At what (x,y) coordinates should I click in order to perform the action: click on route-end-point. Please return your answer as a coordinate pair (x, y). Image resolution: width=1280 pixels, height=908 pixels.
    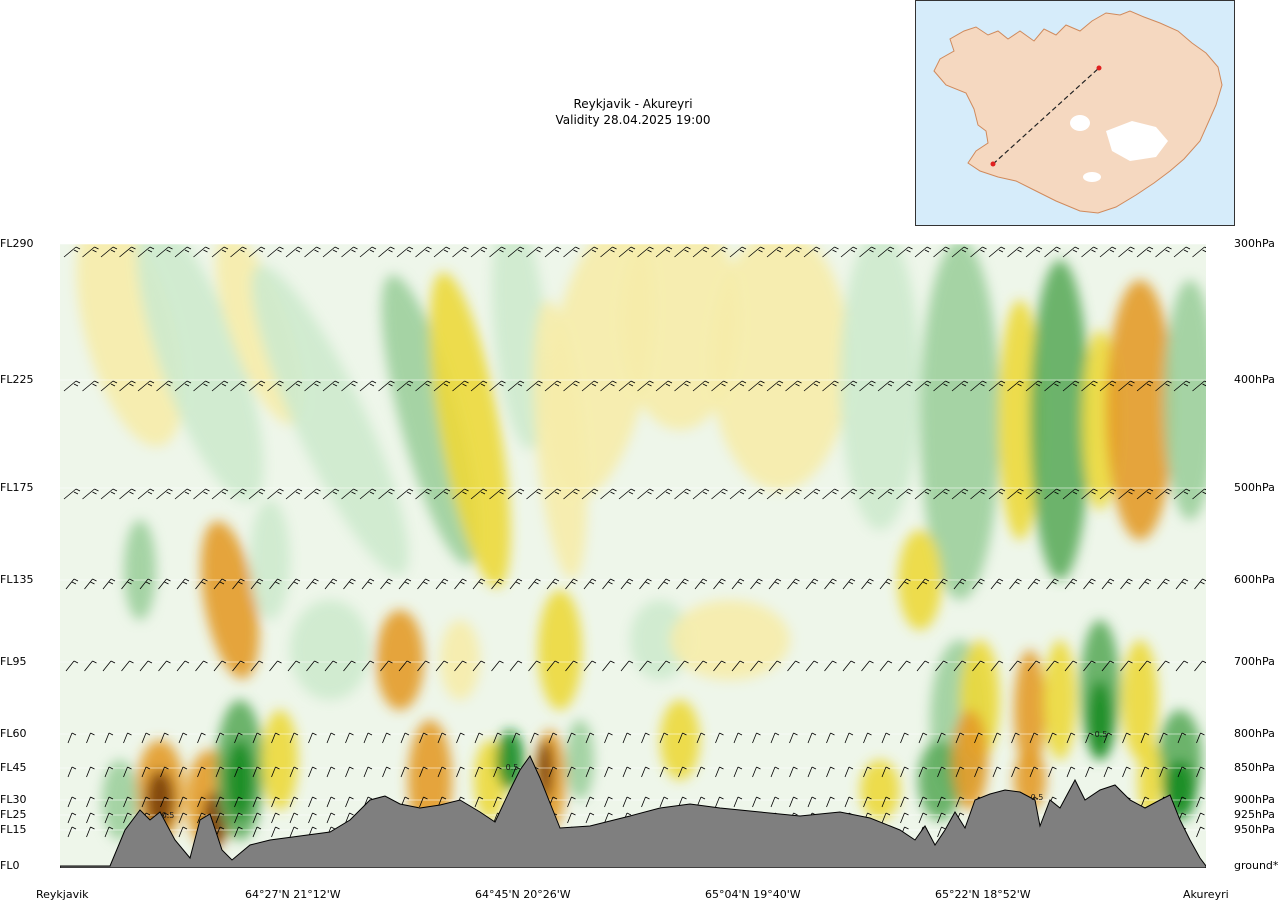
    Looking at the image, I should click on (1099, 68).